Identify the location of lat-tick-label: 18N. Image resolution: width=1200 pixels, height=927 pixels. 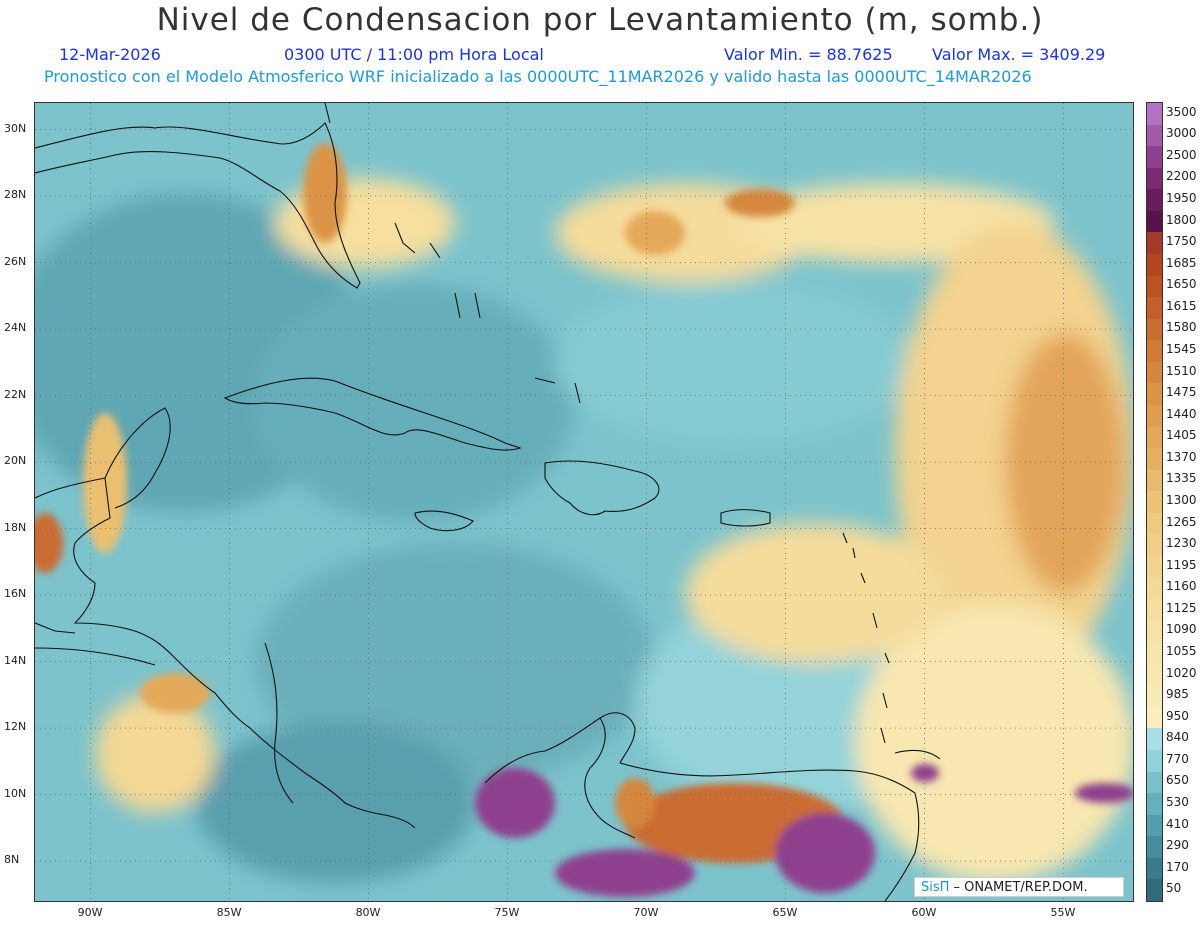
(15, 527).